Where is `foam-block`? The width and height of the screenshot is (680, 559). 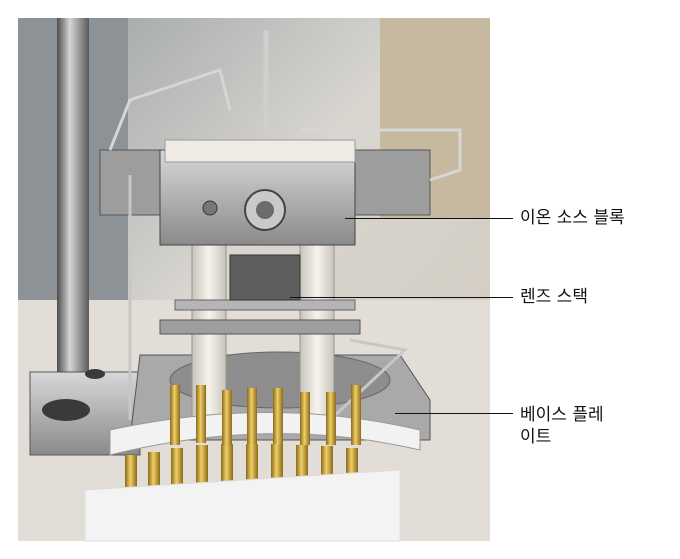
foam-block is located at coordinates (242, 505).